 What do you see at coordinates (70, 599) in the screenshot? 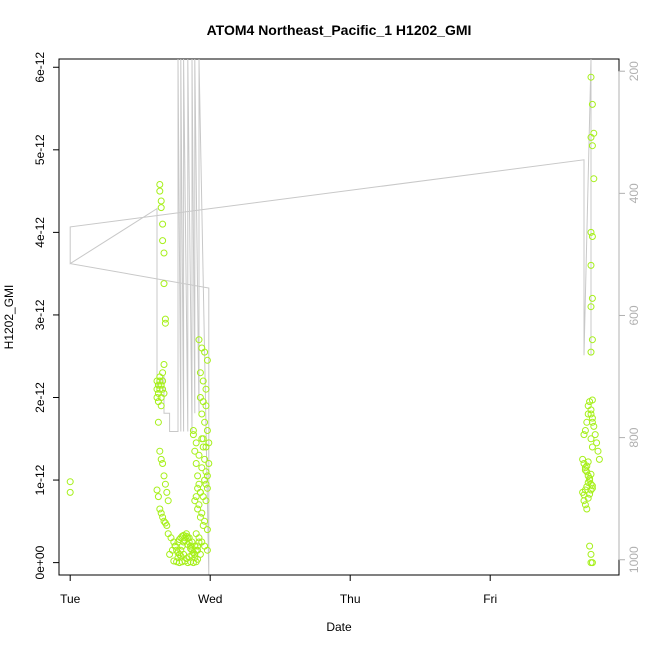
I see `x-tick-label: Tue` at bounding box center [70, 599].